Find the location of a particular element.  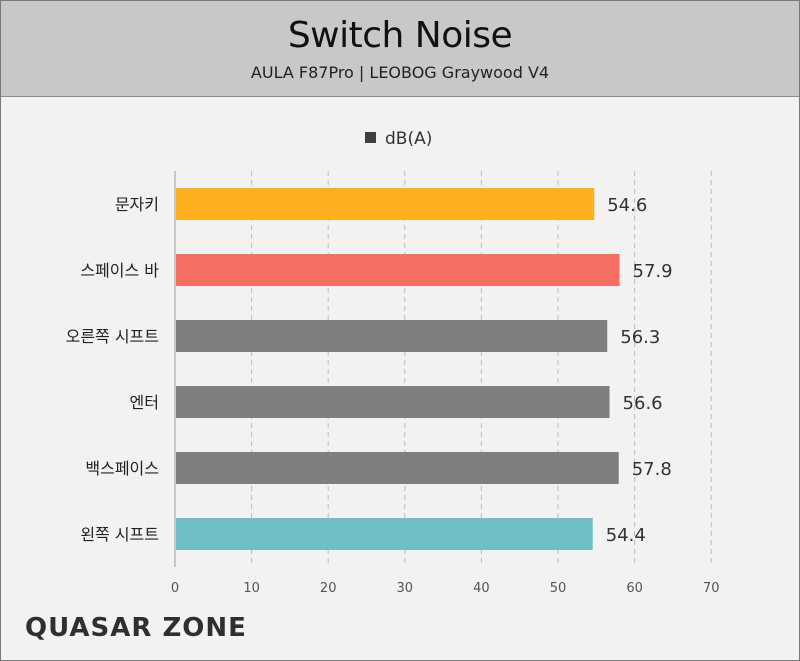

category-label: 문자키 is located at coordinates (137, 204).